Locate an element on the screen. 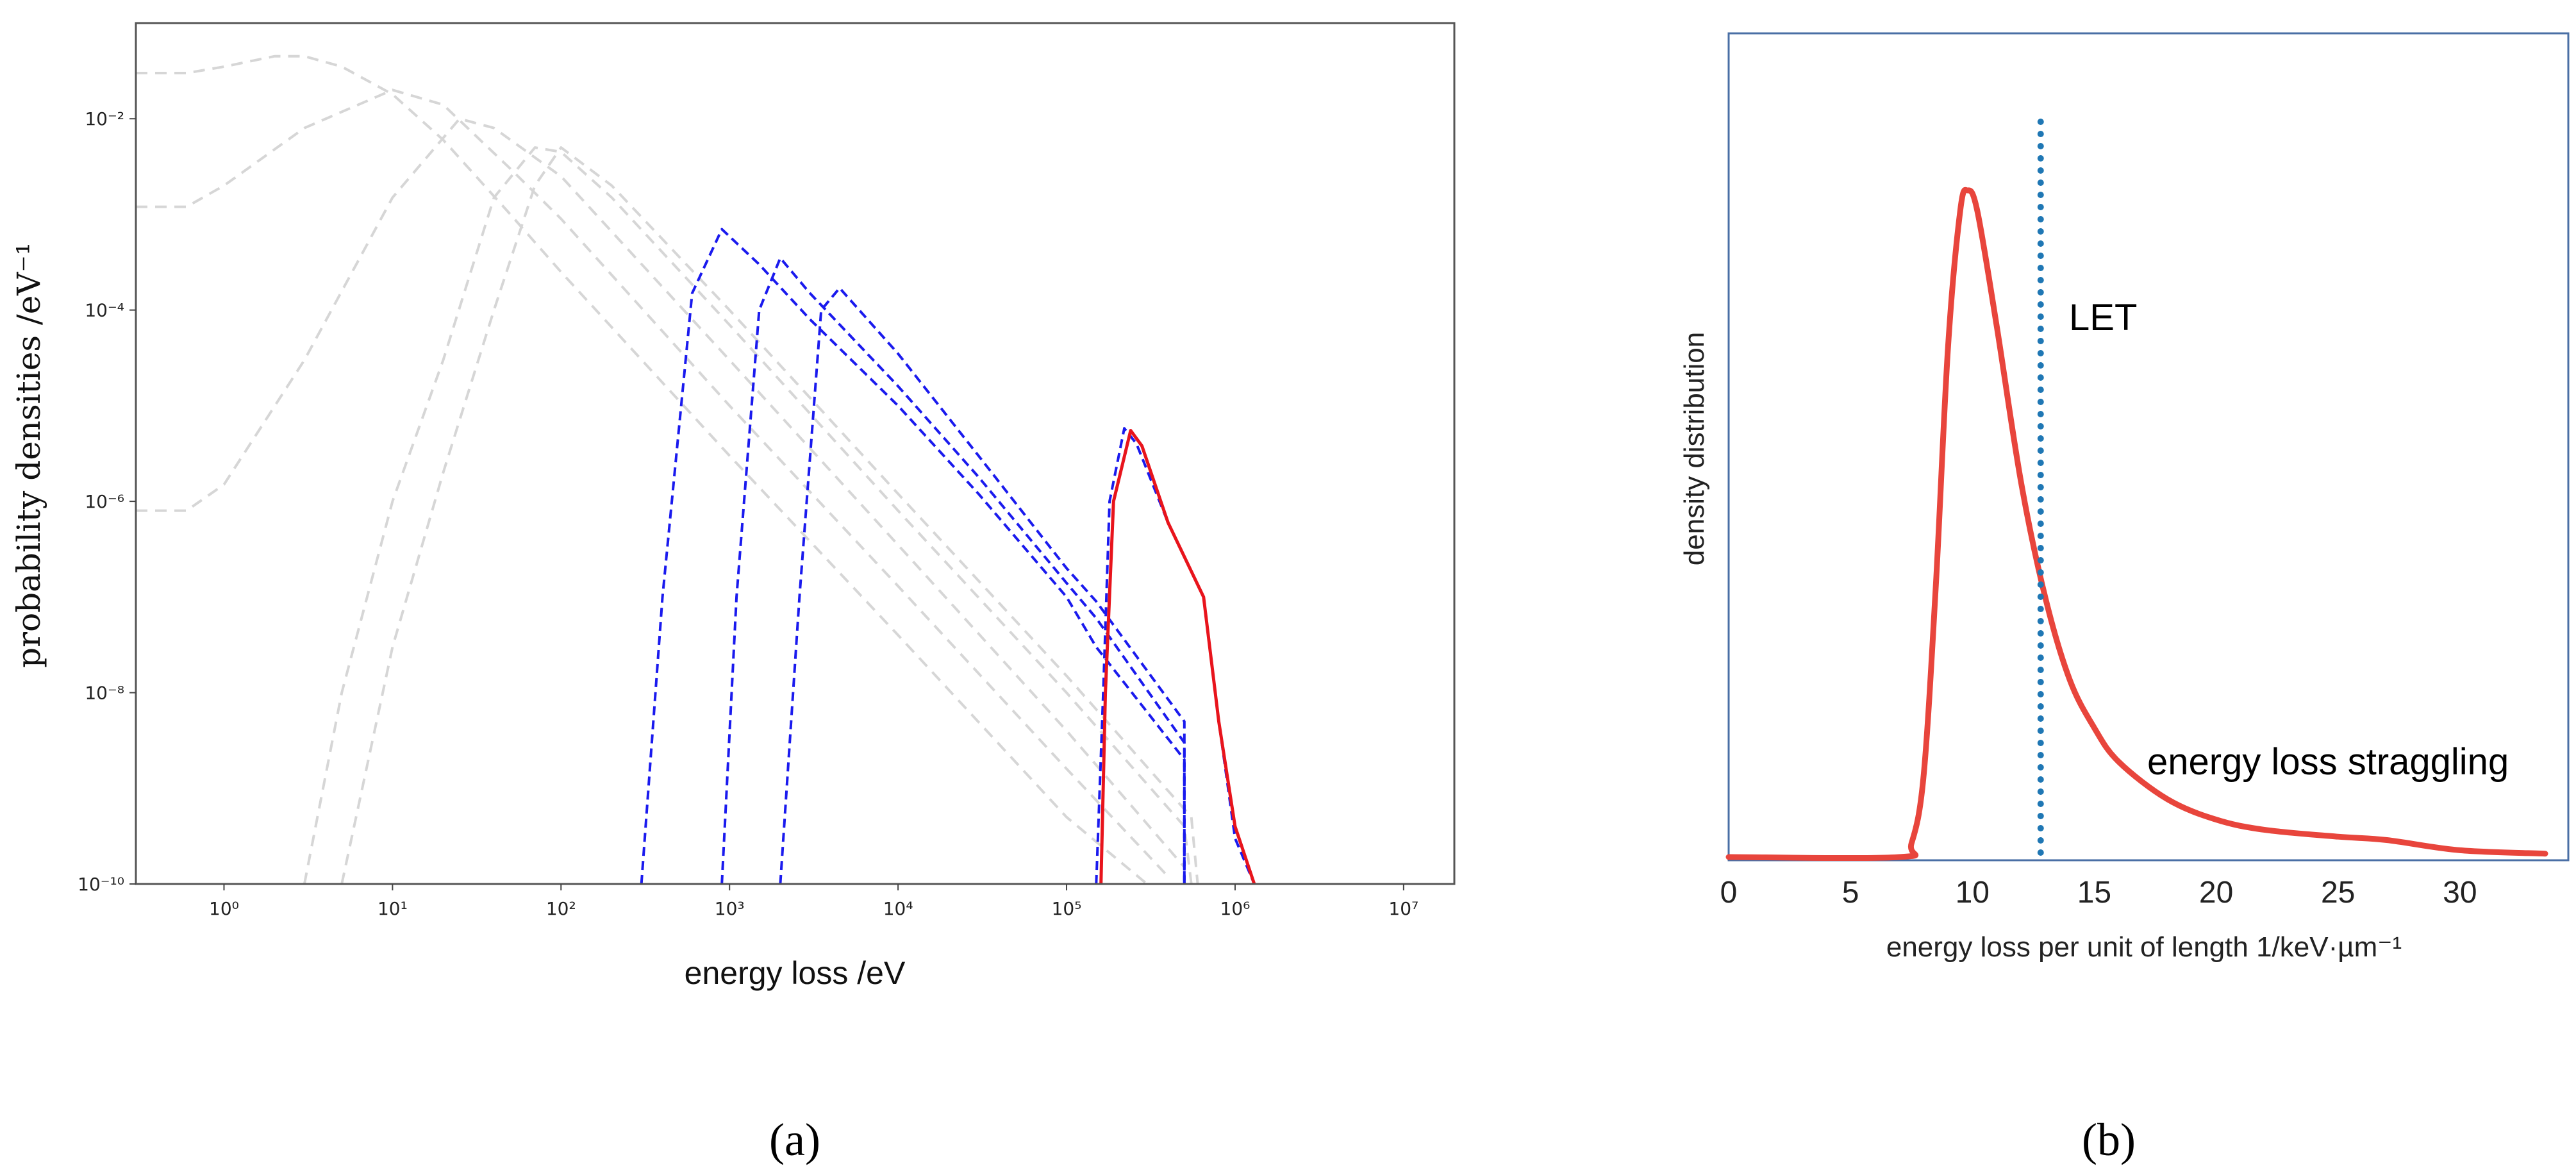  panel-b-y-axis-label: density distribution is located at coordinates (1695, 448).